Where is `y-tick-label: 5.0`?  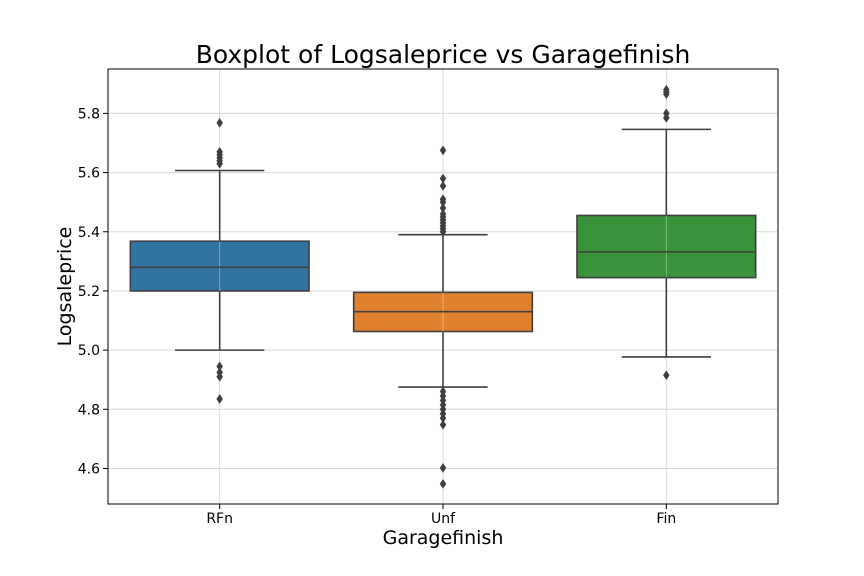 y-tick-label: 5.0 is located at coordinates (89, 351).